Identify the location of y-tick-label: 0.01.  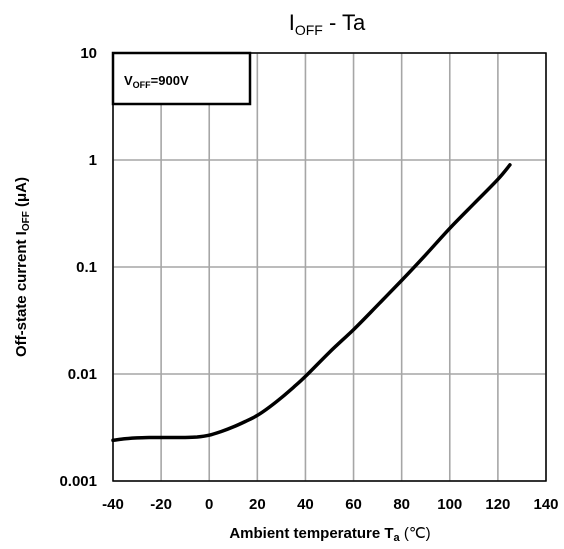
(82, 374).